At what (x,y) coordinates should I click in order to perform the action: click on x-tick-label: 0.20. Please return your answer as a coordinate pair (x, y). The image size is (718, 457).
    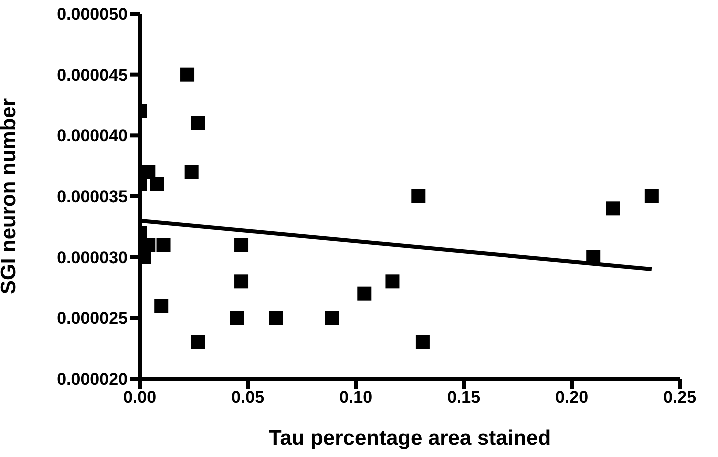
    Looking at the image, I should click on (572, 398).